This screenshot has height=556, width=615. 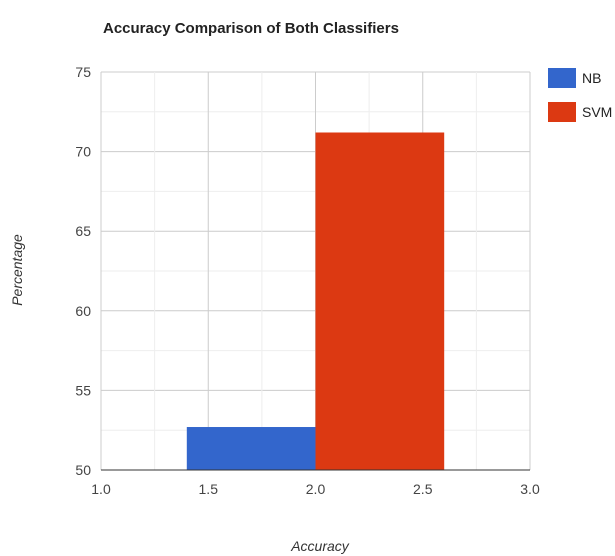 I want to click on y-tick-label: 70, so click(x=83, y=152).